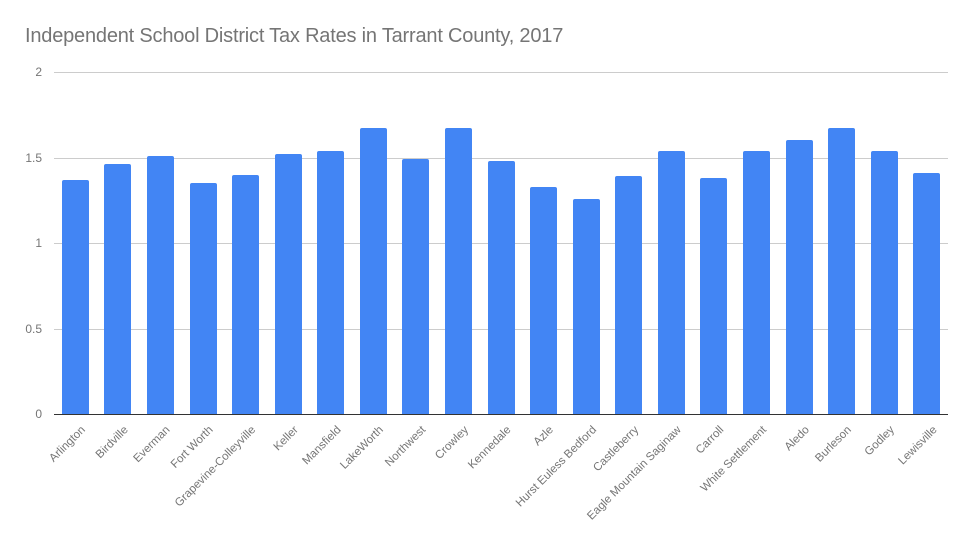 This screenshot has width=974, height=545. Describe the element at coordinates (286, 439) in the screenshot. I see `x-tick-label: Keller` at that location.